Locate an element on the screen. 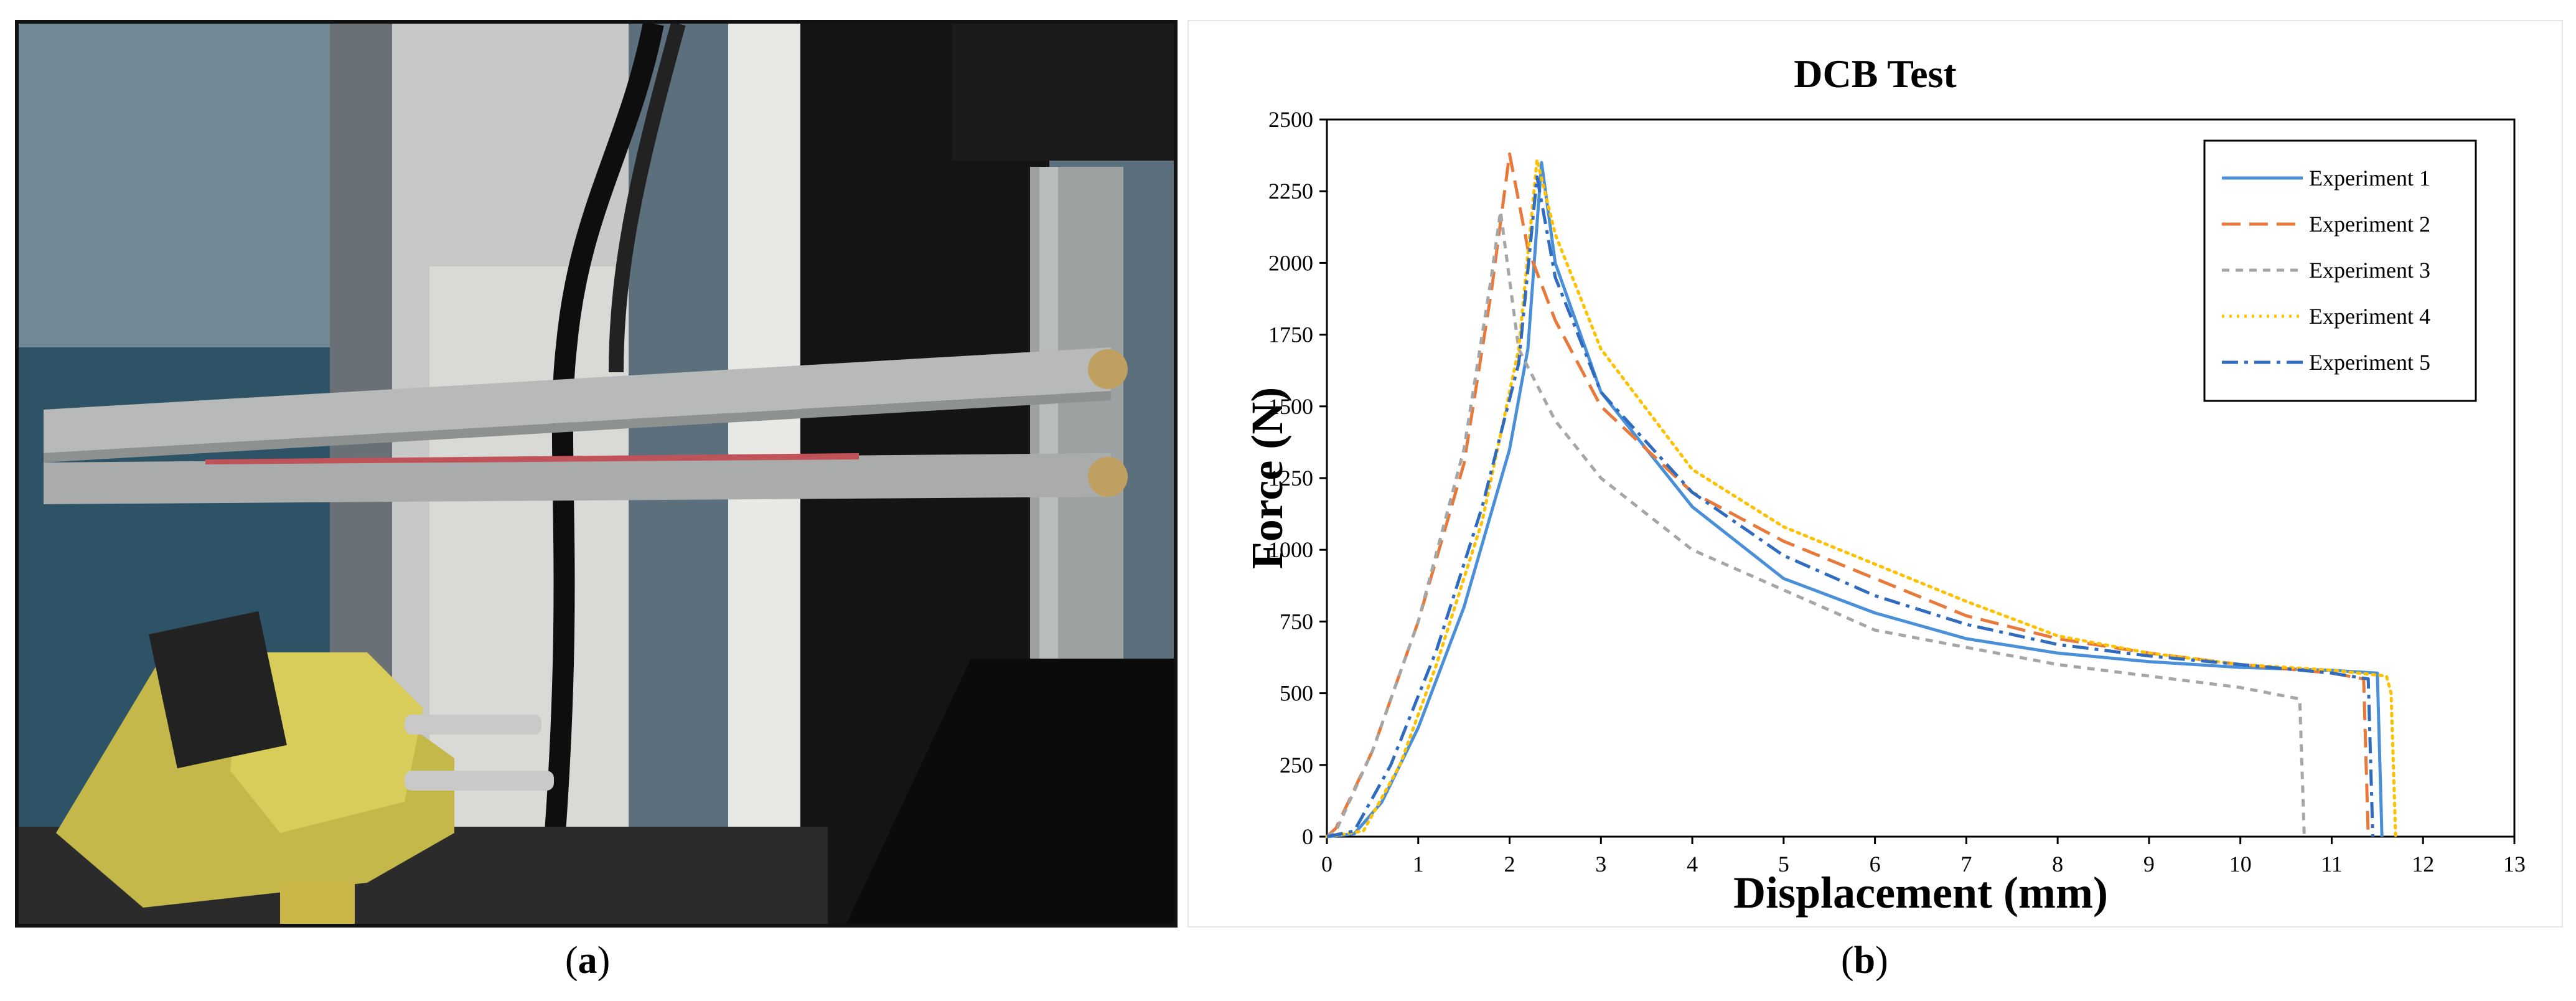 The width and height of the screenshot is (2576, 1001). y-tick-label: 250 is located at coordinates (1296, 765).